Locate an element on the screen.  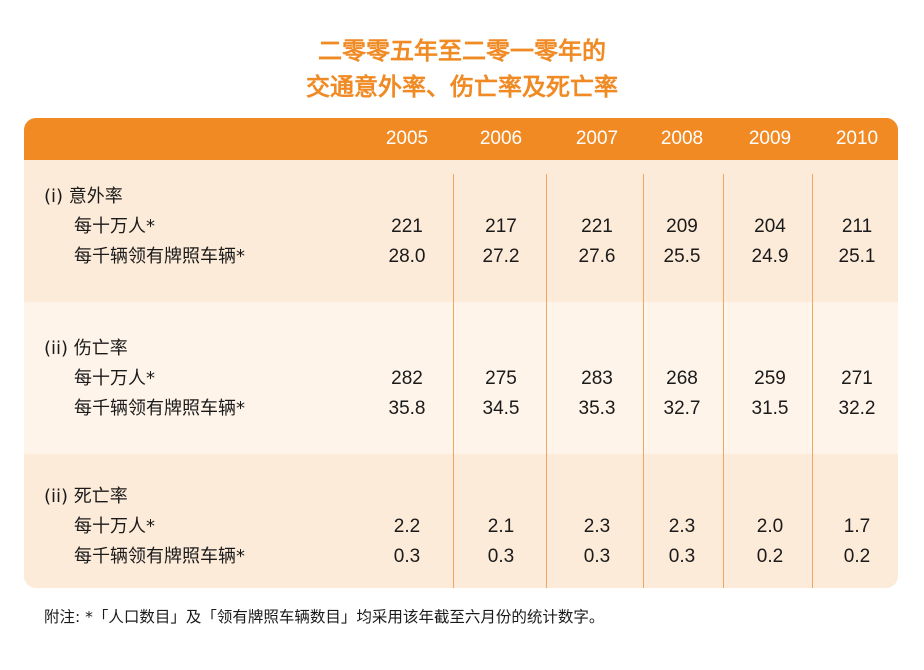
table-cell: 24.9 is located at coordinates (770, 256).